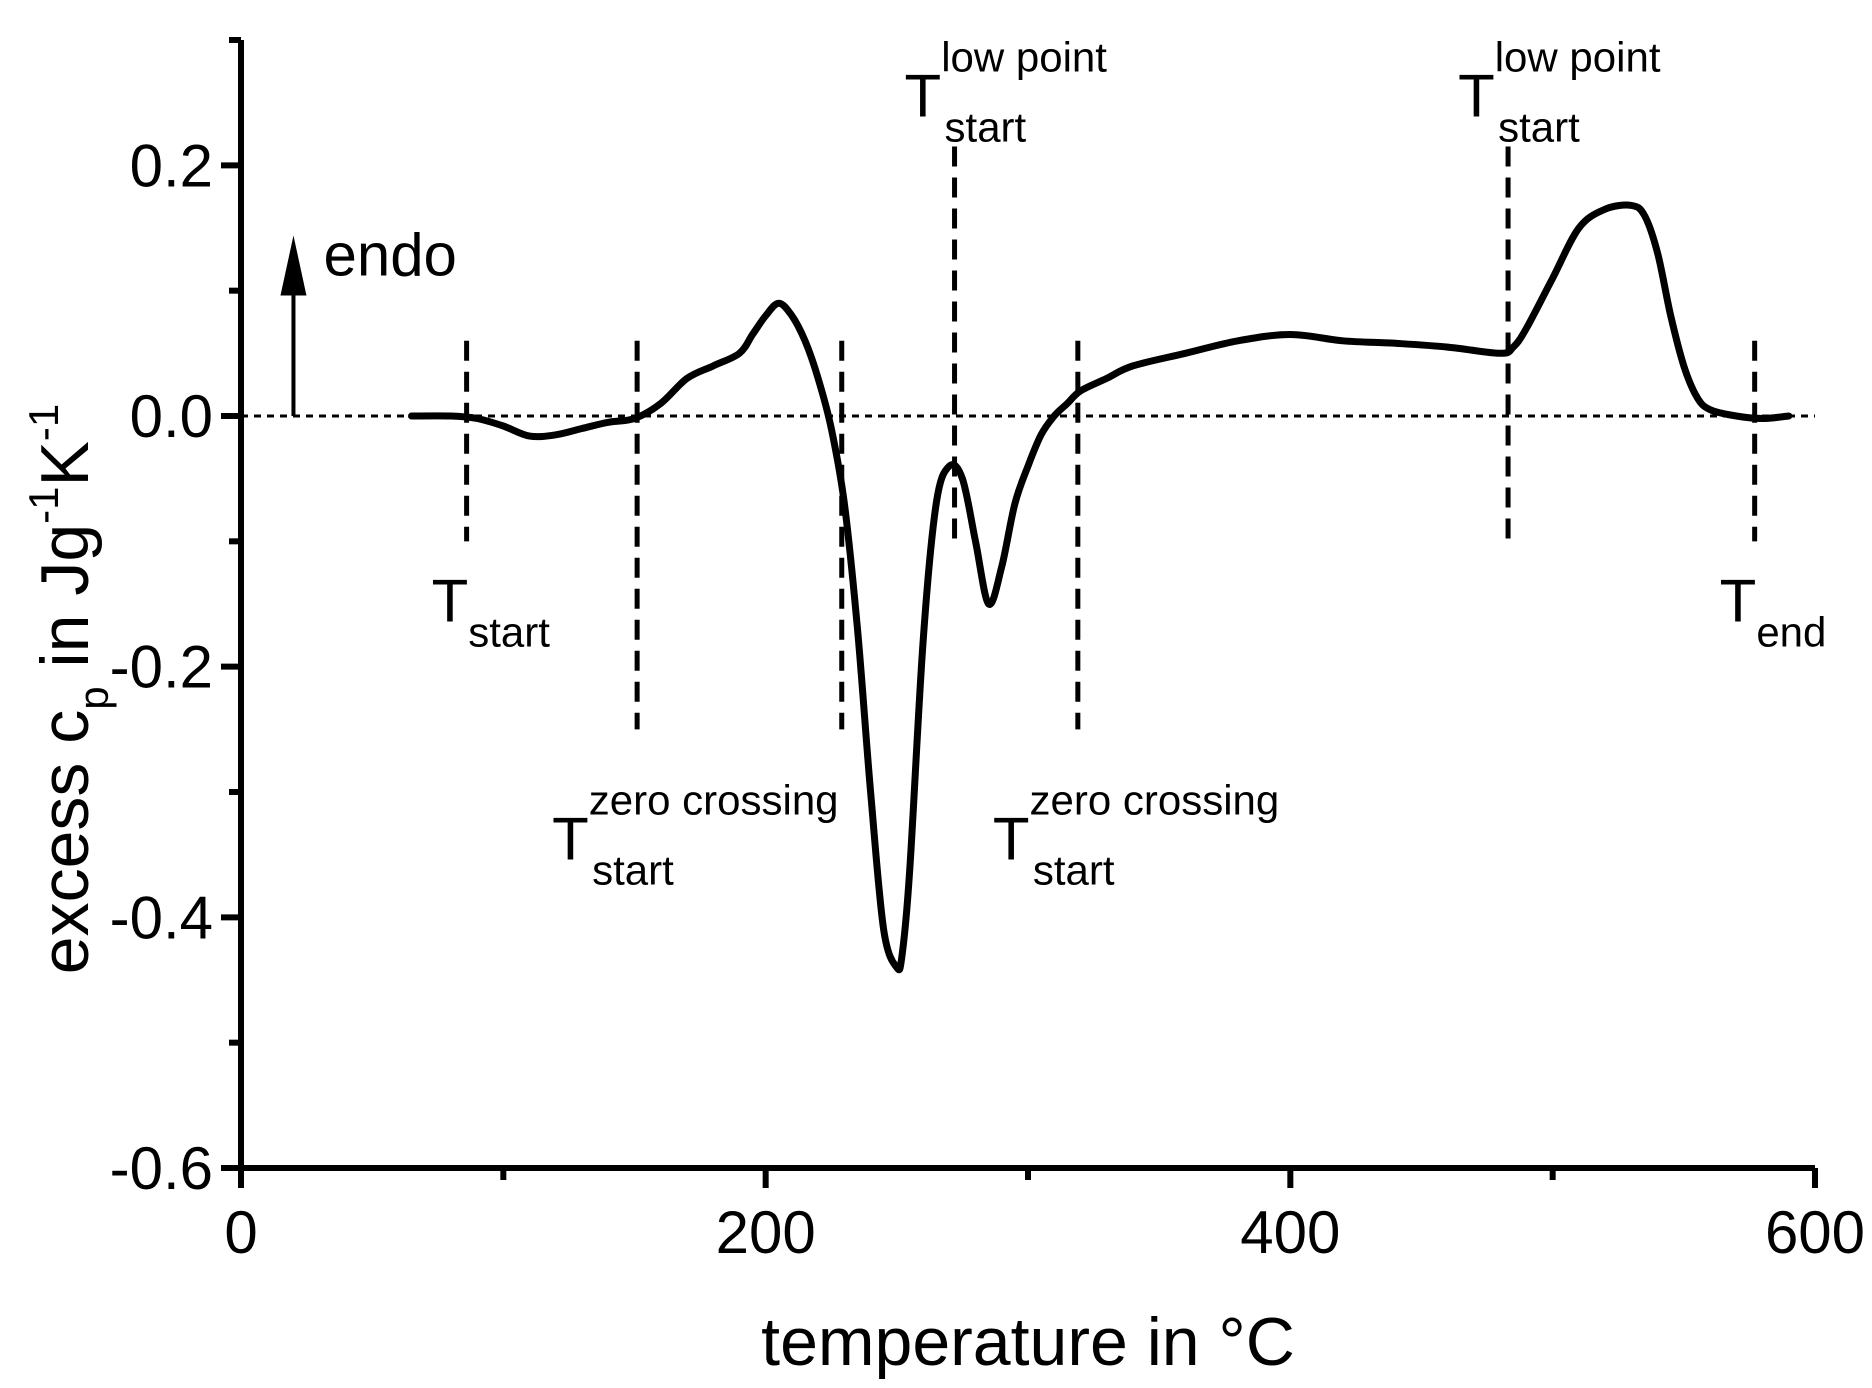  Describe the element at coordinates (161, 917) in the screenshot. I see `y-tick-label: -0.4` at that location.